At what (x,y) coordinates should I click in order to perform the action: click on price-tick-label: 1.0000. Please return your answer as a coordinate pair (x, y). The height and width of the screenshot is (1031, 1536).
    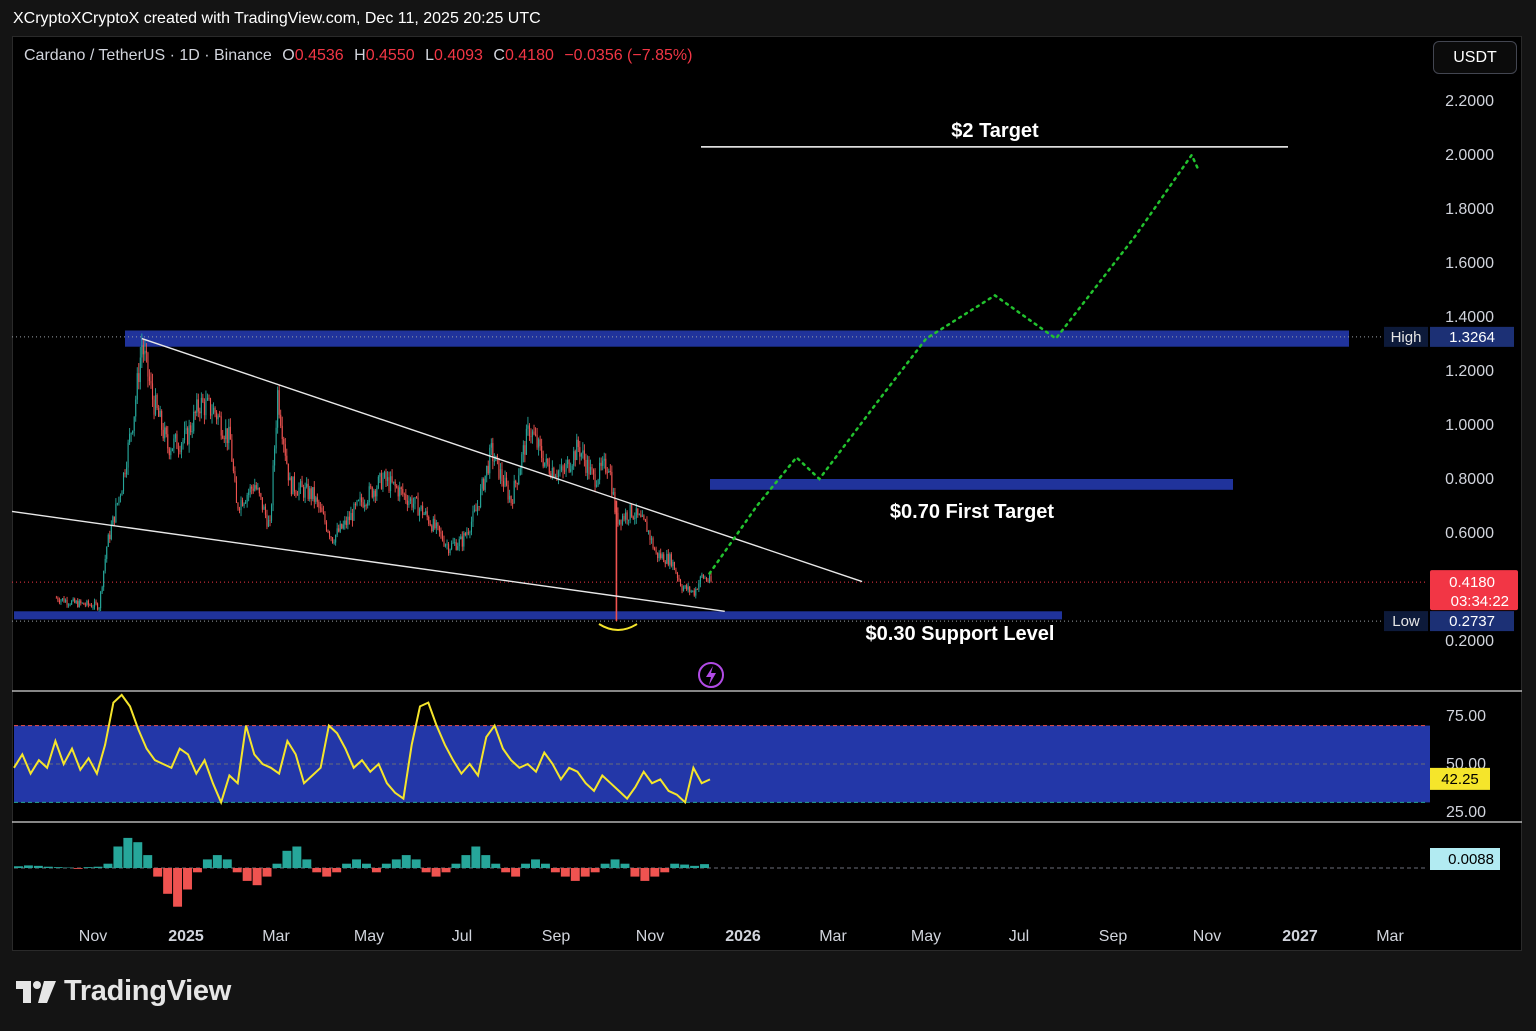
    Looking at the image, I should click on (1469, 425).